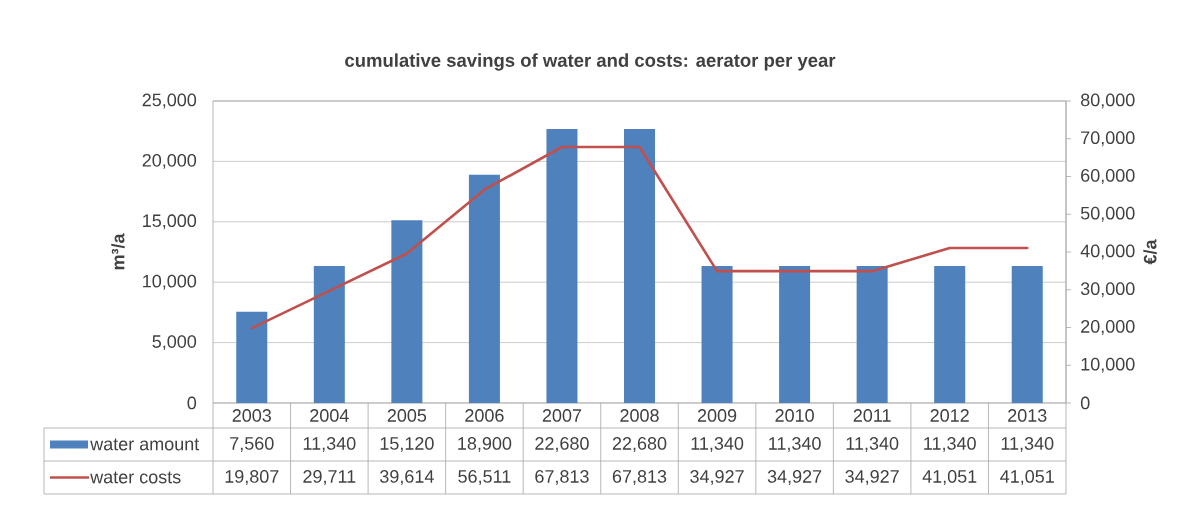  I want to click on y-tick-label: 10,000, so click(170, 282).